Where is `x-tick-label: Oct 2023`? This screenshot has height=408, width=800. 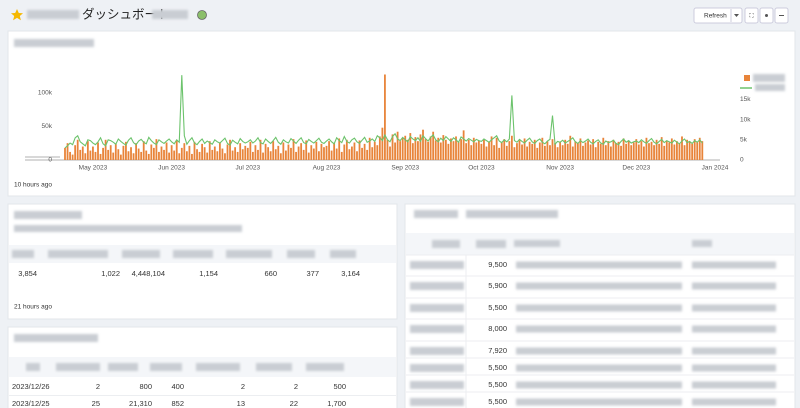
x-tick-label: Oct 2023 is located at coordinates (481, 168).